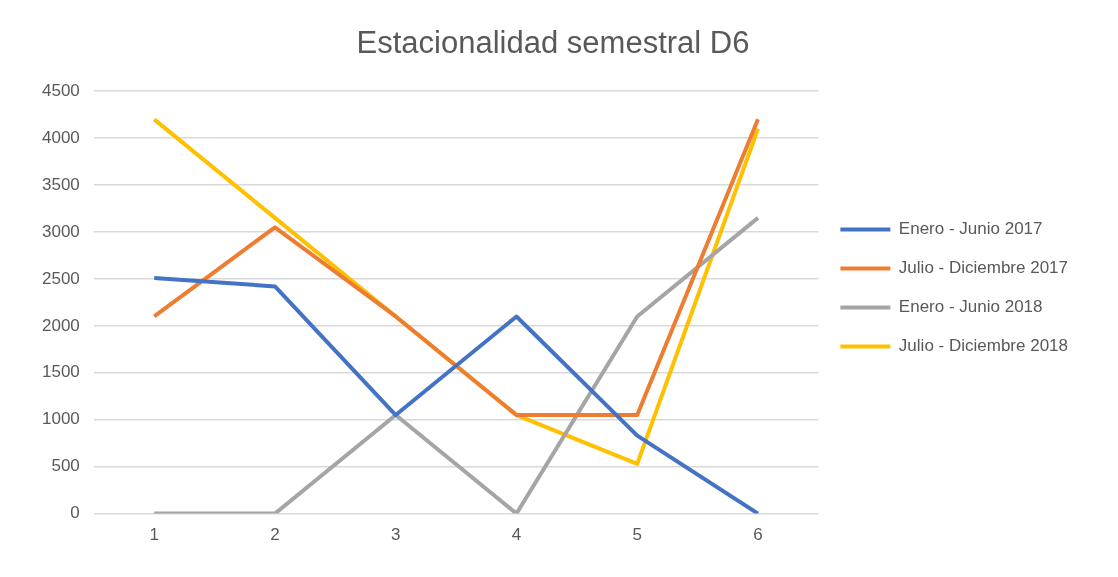  Describe the element at coordinates (60, 137) in the screenshot. I see `y-tick-label: 4000` at that location.